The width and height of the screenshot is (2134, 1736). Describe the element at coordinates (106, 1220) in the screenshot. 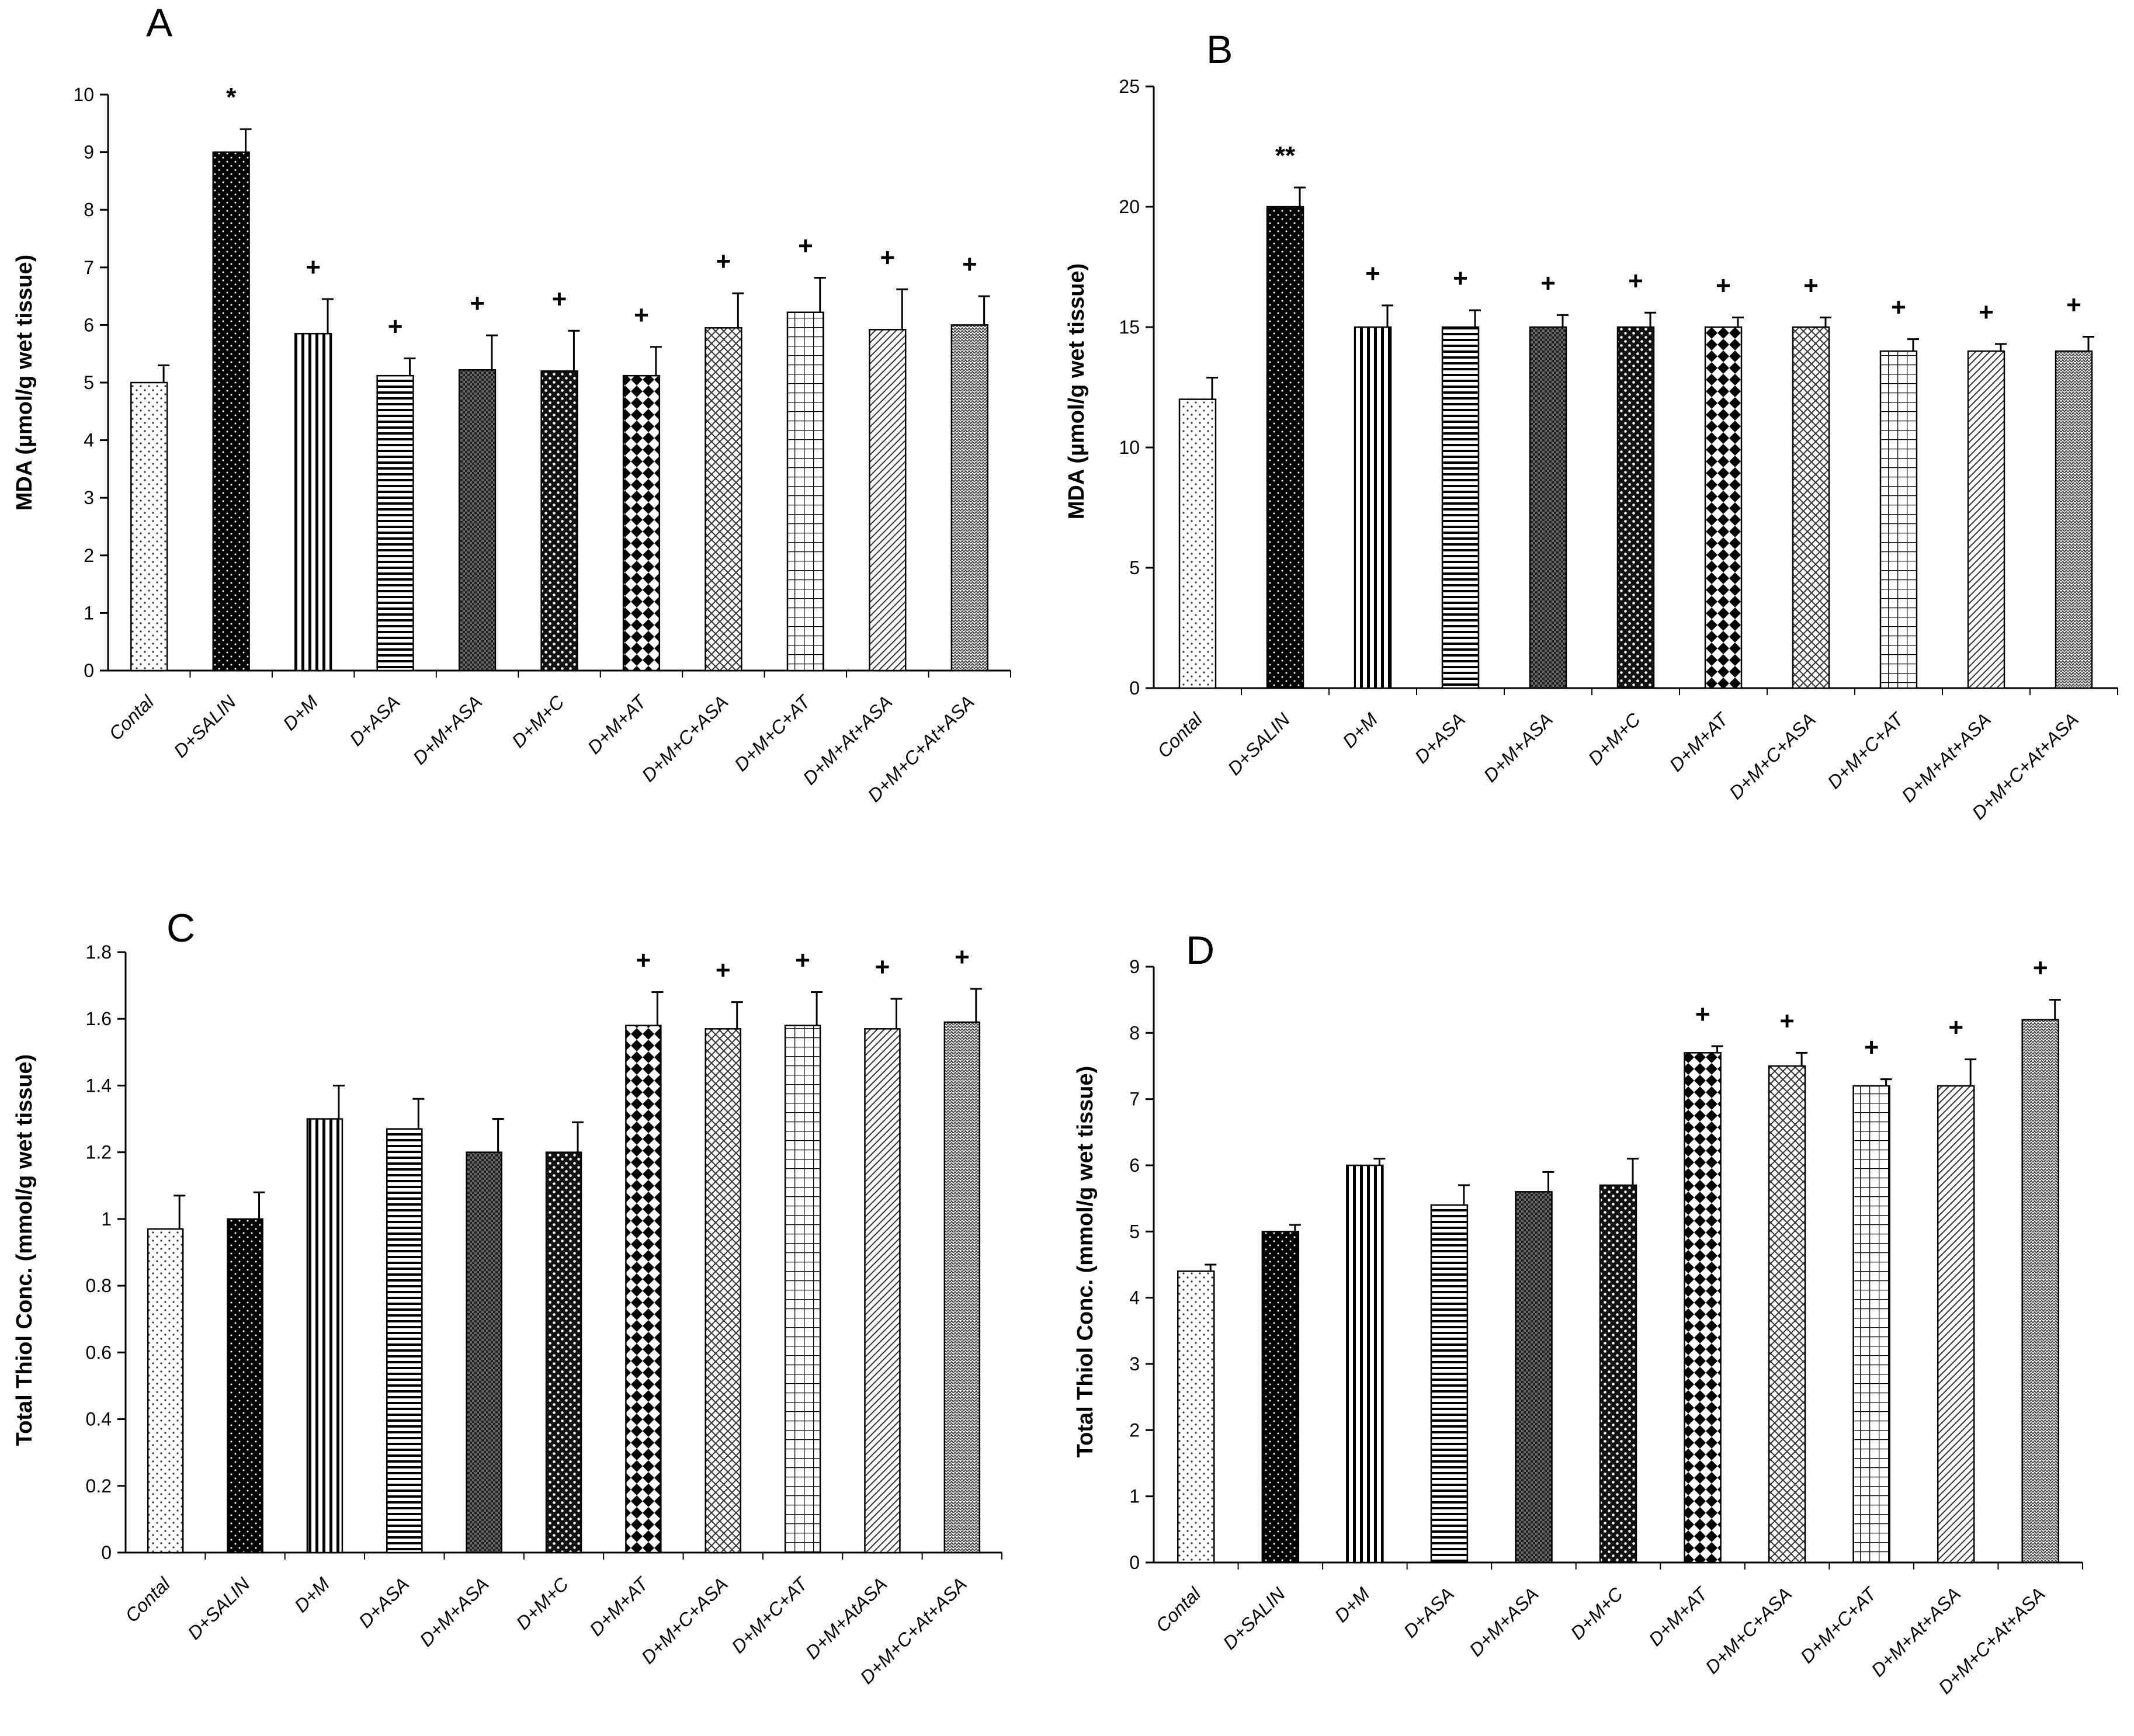

I see `y-tick-label: 1` at that location.